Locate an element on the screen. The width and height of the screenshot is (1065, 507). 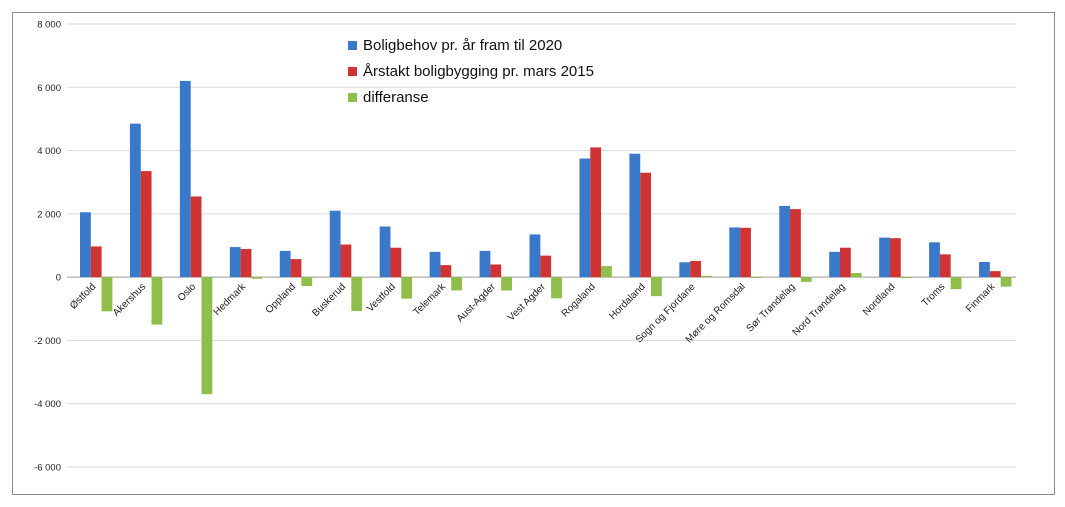
category-label: Hordaland is located at coordinates (627, 301).